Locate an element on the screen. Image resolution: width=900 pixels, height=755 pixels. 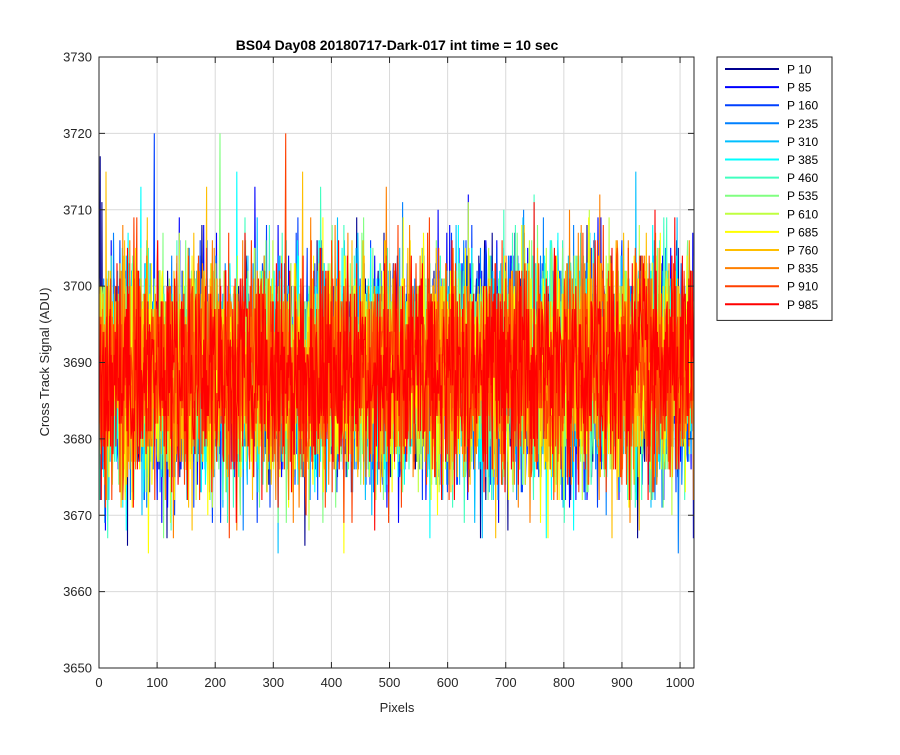
y-tick-label: 3720 is located at coordinates (77, 133).